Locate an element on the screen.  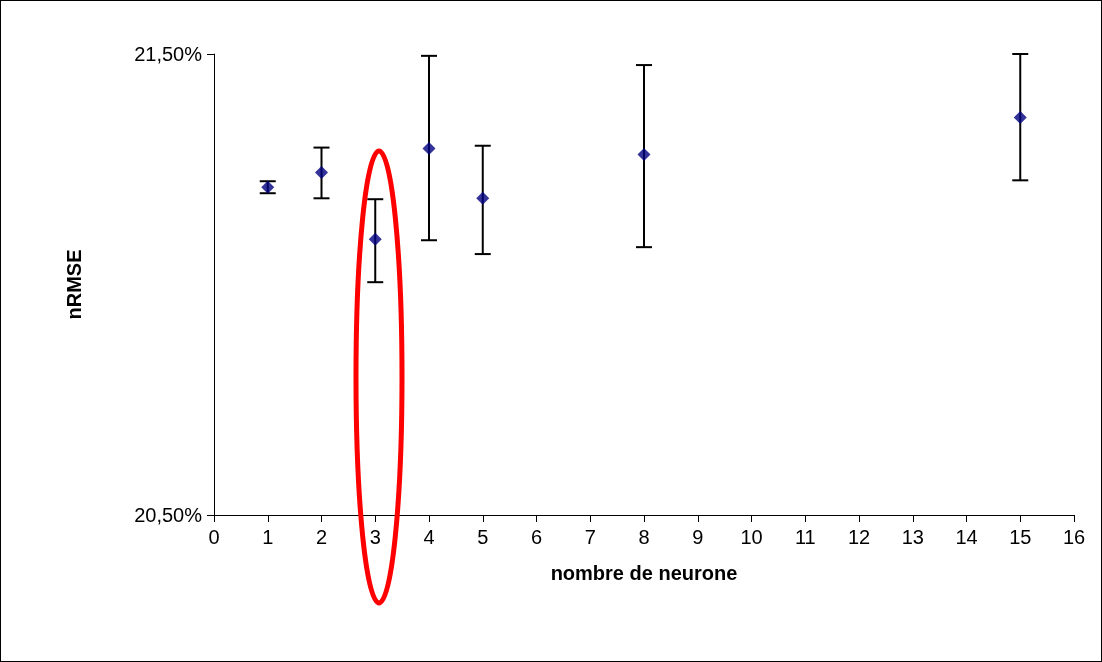
y-tick-label: 21,50% is located at coordinates (168, 54).